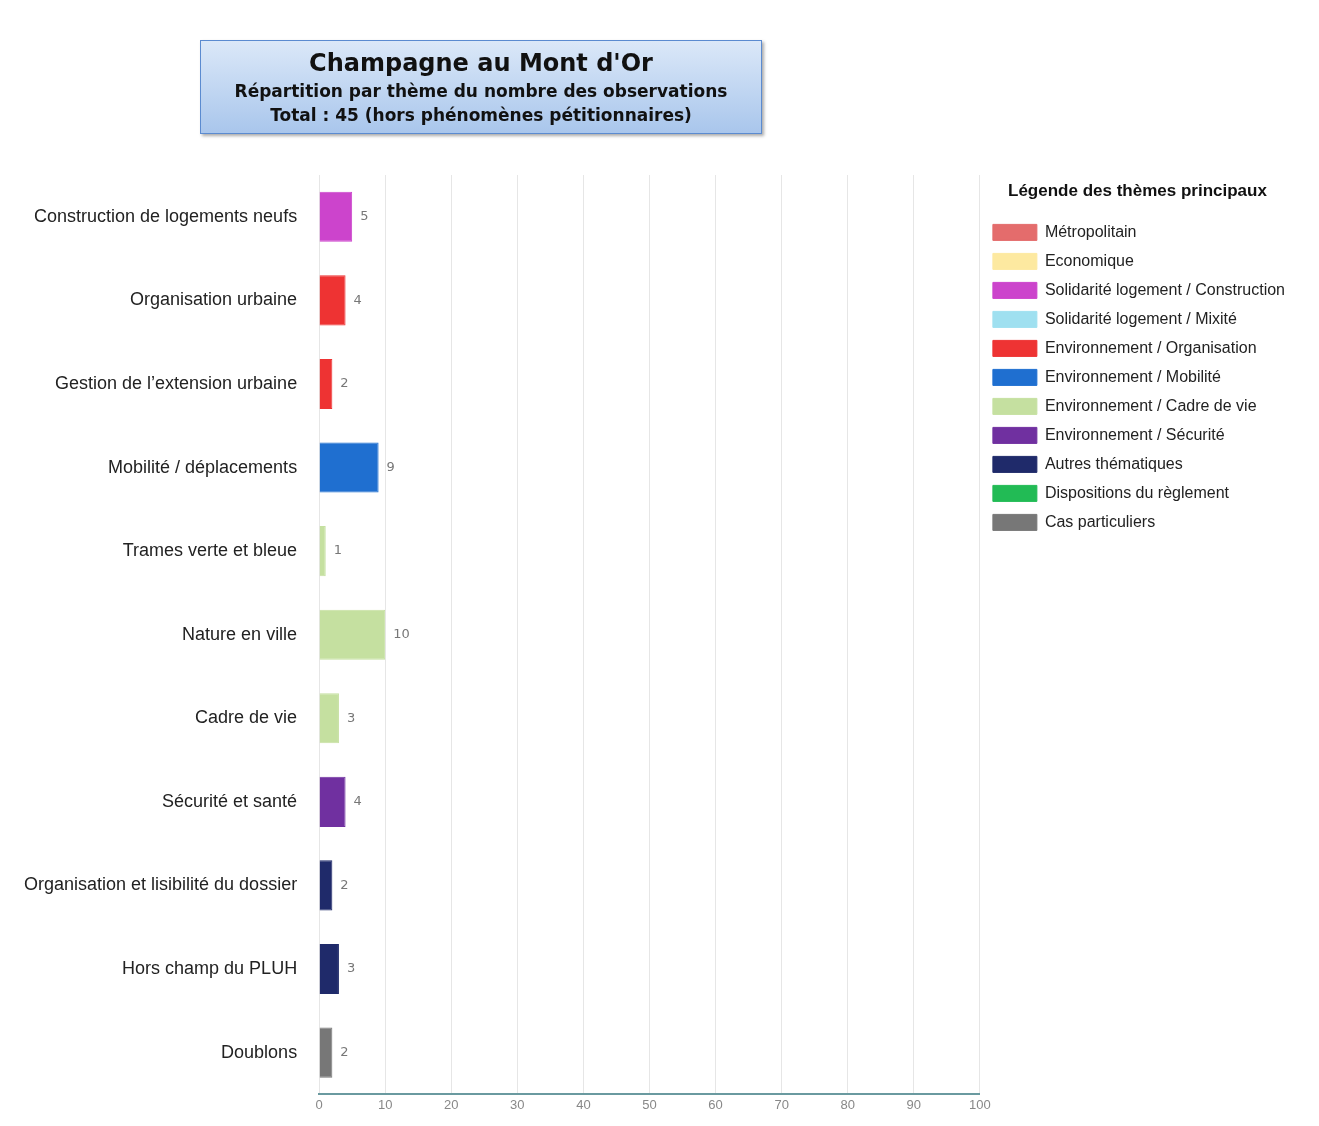 This screenshot has width=1319, height=1126. What do you see at coordinates (1113, 463) in the screenshot?
I see `legend-label: Autres thématiques` at bounding box center [1113, 463].